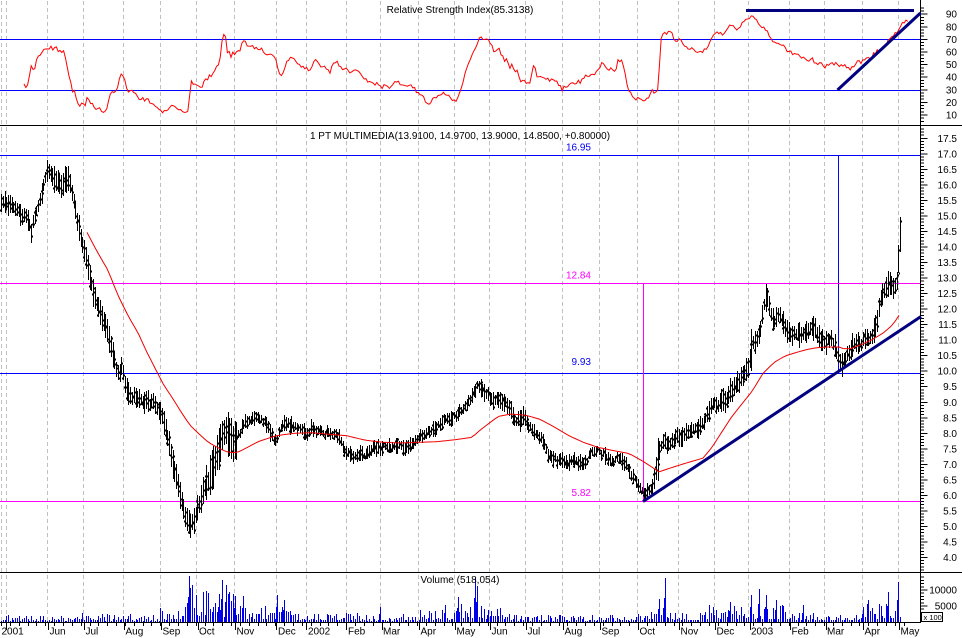 The height and width of the screenshot is (638, 962). I want to click on svg-text: 7.0, so click(950, 465).